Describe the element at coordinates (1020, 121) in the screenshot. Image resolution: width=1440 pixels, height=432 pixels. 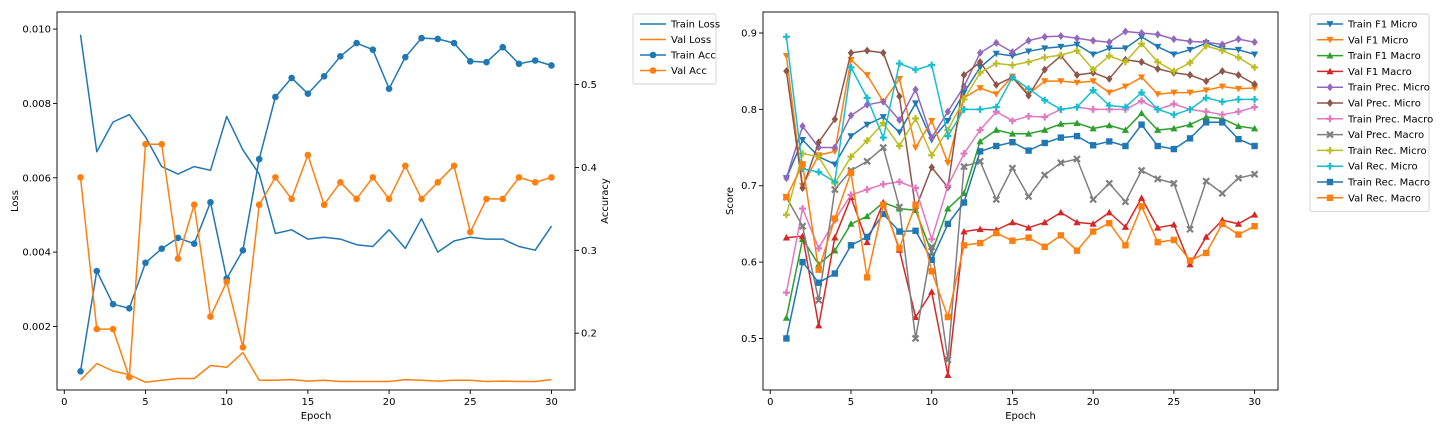
I see `line-val-f1-micro` at that location.